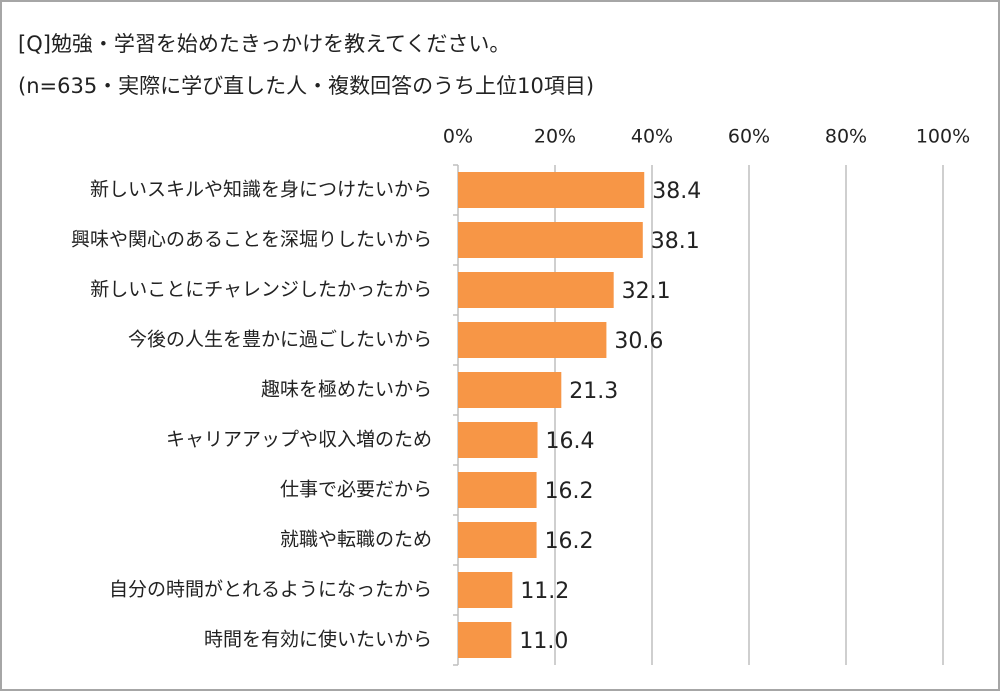 The width and height of the screenshot is (1000, 691). I want to click on value-label: 11.2, so click(544, 591).